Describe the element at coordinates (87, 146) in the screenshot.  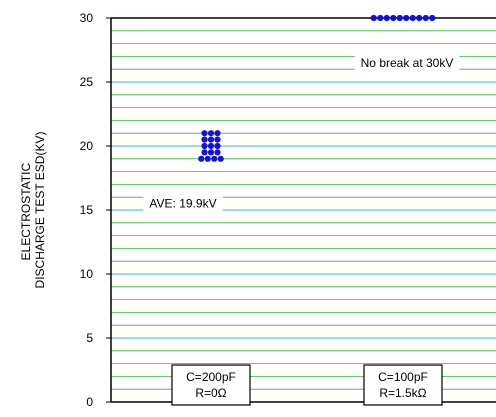
I see `y-tick-label: 20` at that location.